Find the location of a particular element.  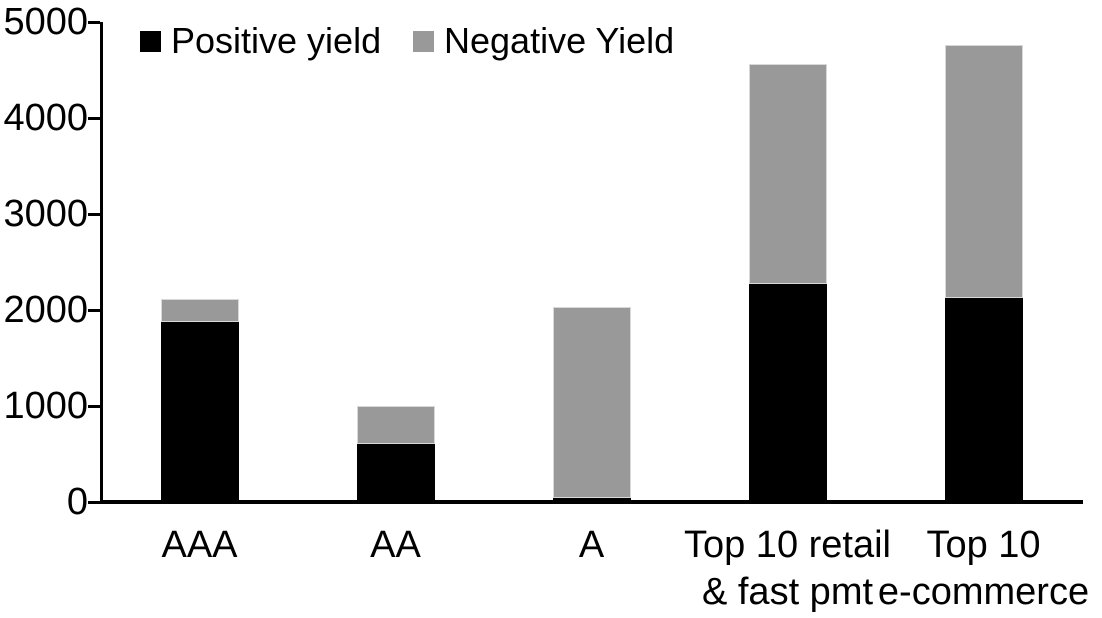

x-axis-label-2: A is located at coordinates (591, 545).